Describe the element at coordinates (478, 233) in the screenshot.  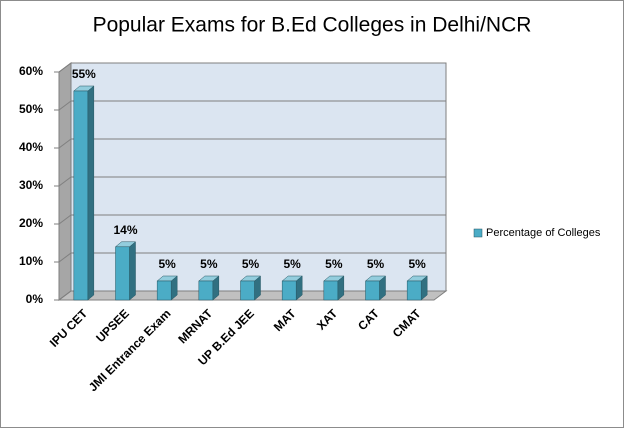
I see `legend-swatch` at that location.